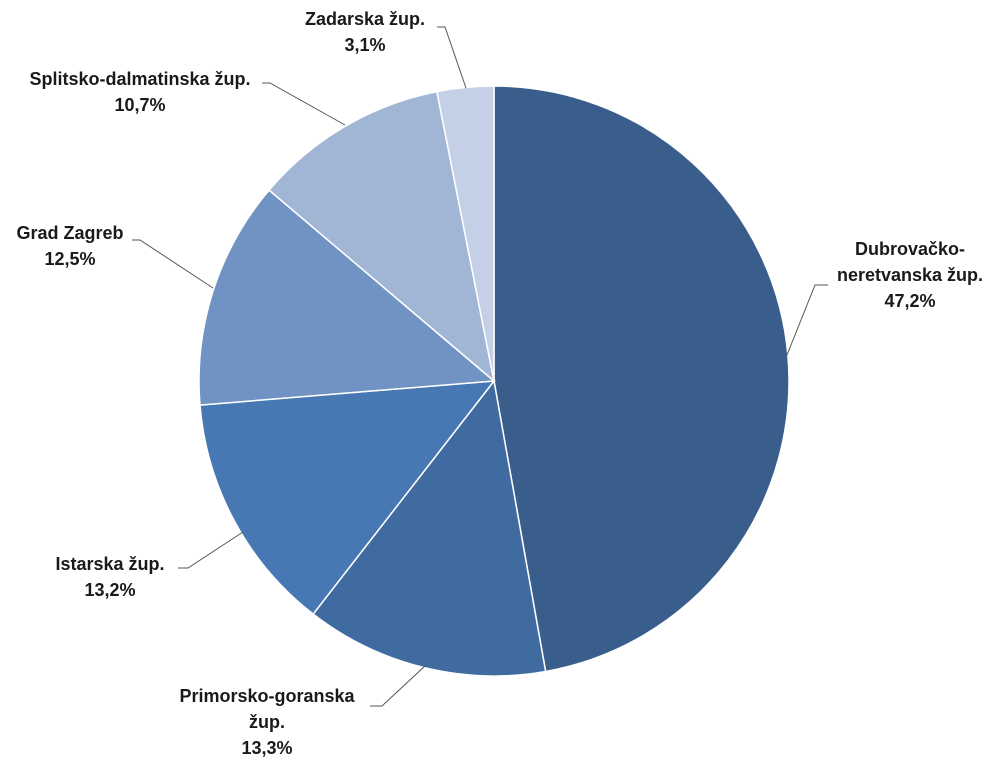 This screenshot has height=769, width=1007. I want to click on category-name: Istarska žup., so click(110, 564).